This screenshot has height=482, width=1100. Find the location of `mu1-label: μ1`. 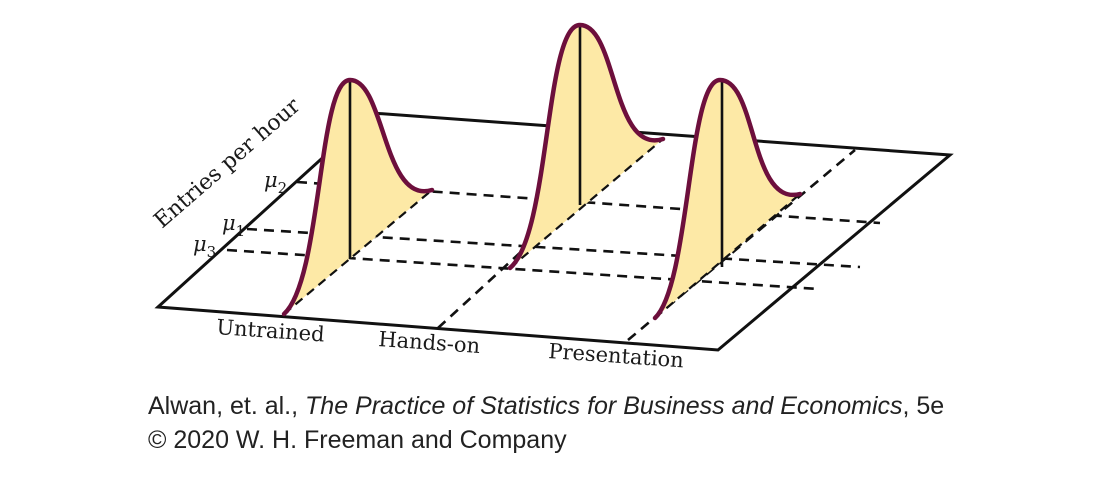

mu1-label: μ1 is located at coordinates (233, 225).